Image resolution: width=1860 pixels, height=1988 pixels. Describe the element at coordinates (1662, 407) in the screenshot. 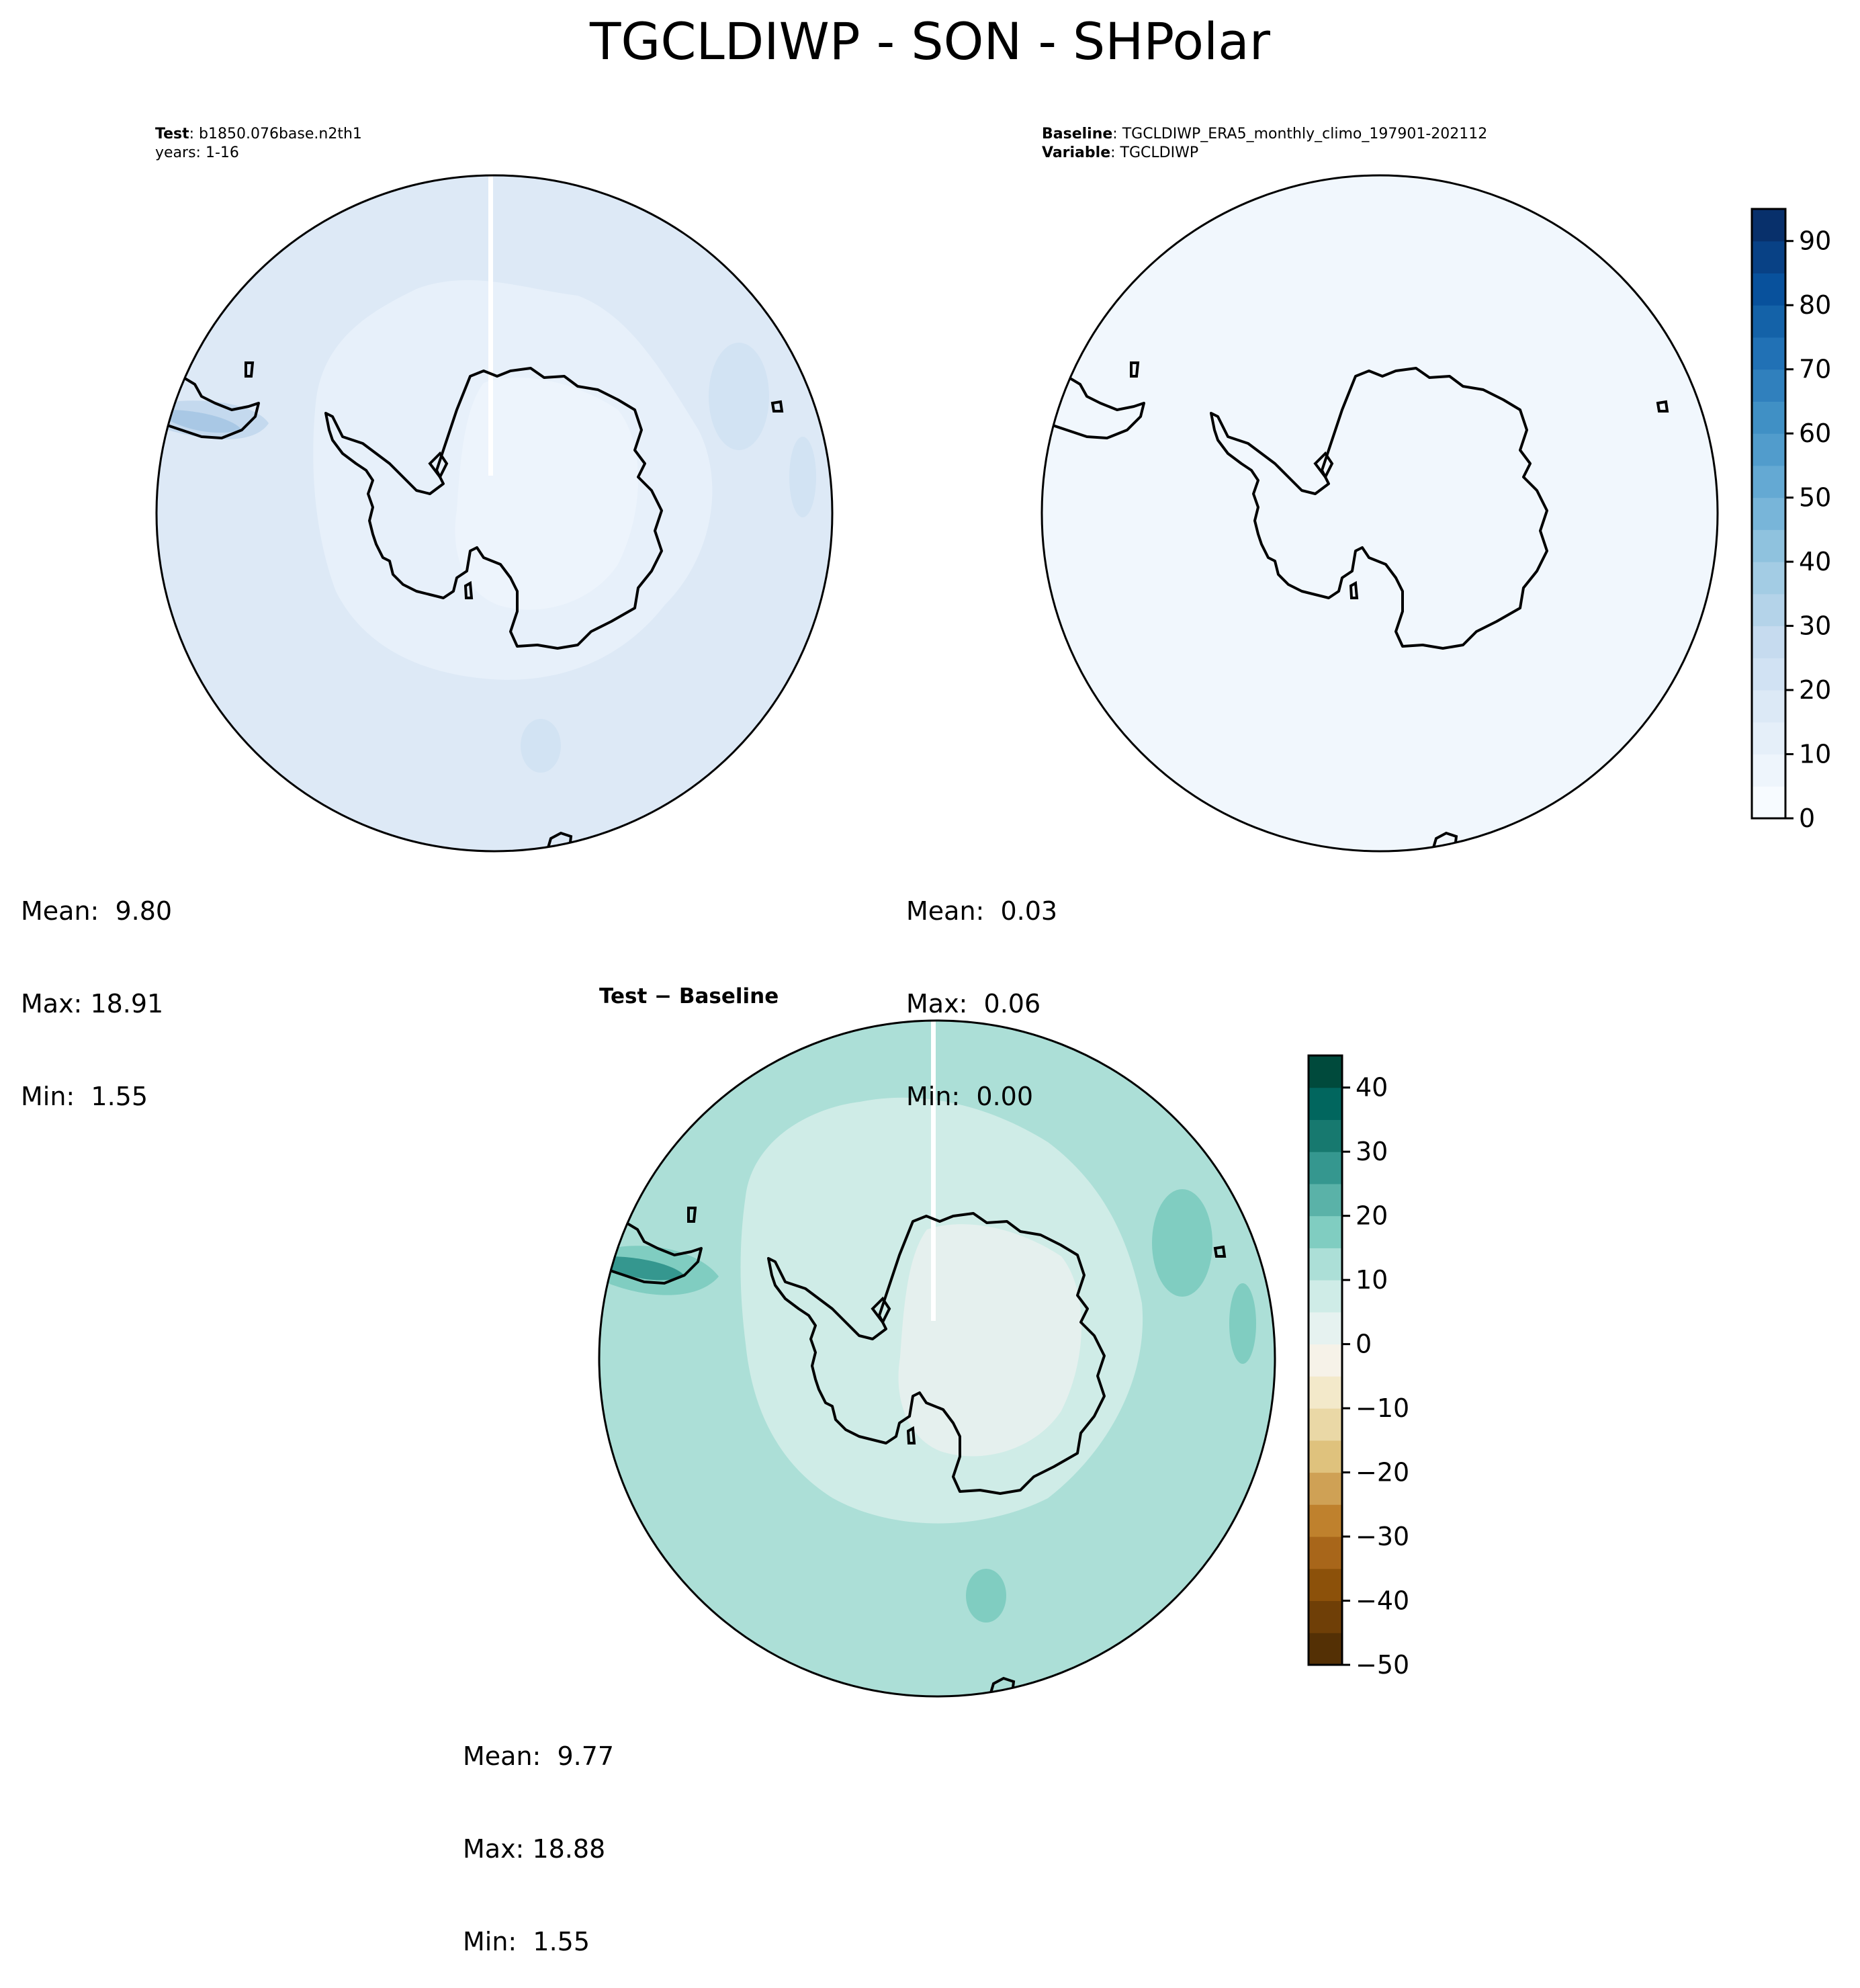

I see `baseline-map-nz` at that location.